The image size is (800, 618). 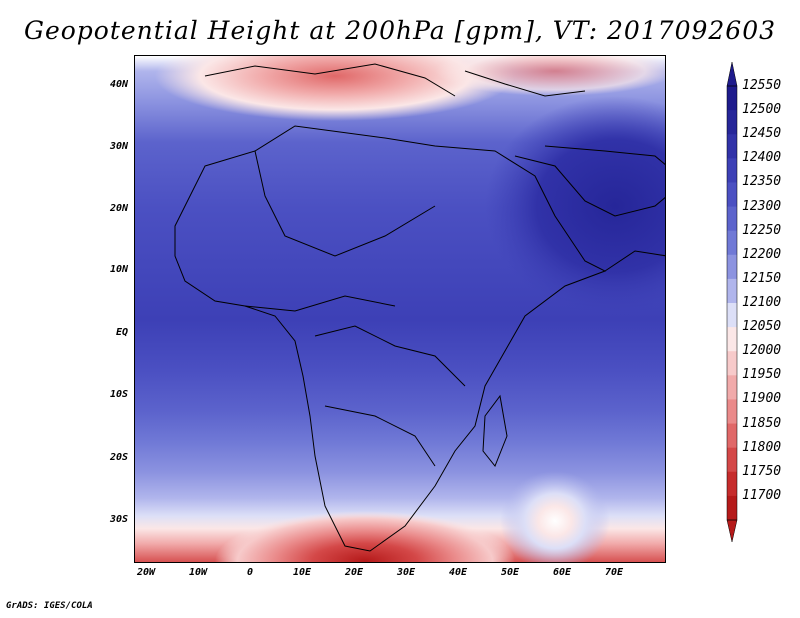 What do you see at coordinates (562, 572) in the screenshot?
I see `lon-tick-label: 60E` at bounding box center [562, 572].